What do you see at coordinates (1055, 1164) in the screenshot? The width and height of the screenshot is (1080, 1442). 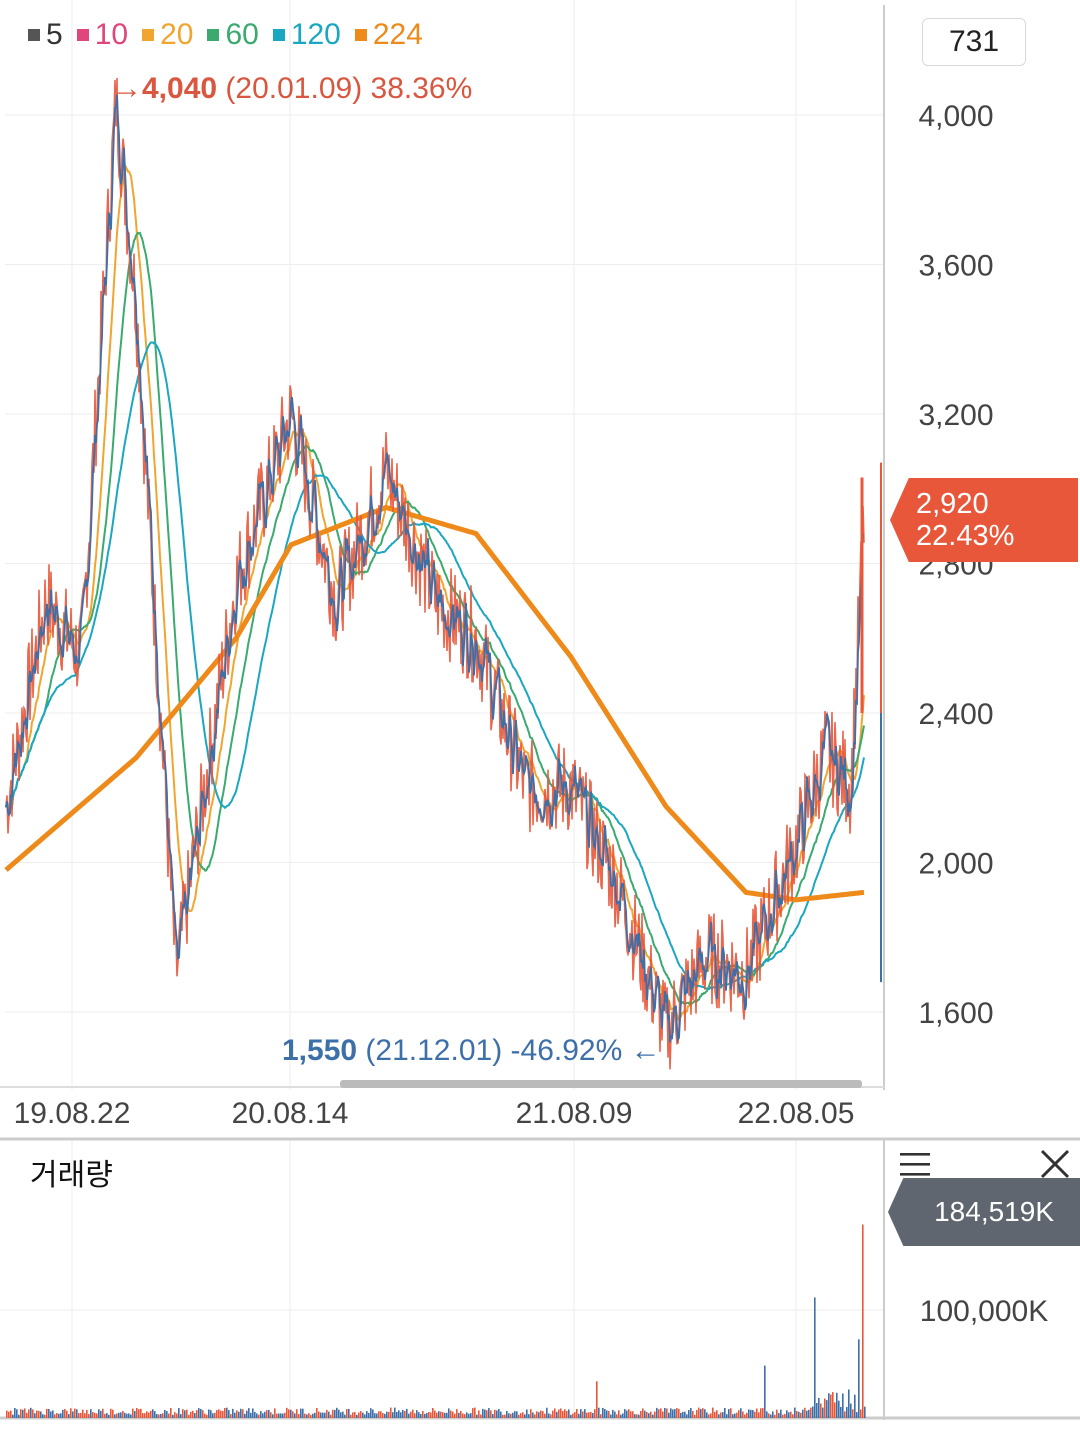 I see `close-icon` at bounding box center [1055, 1164].